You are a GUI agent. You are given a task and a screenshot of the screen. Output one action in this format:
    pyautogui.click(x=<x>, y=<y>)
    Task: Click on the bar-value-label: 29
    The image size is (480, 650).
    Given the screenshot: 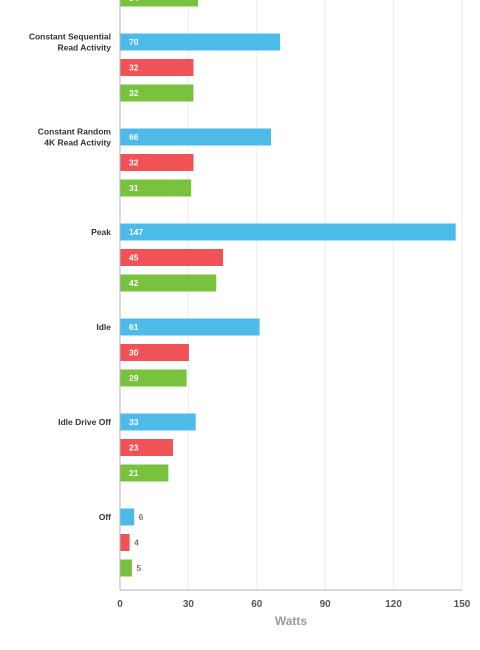 What is the action you would take?
    pyautogui.click(x=134, y=378)
    